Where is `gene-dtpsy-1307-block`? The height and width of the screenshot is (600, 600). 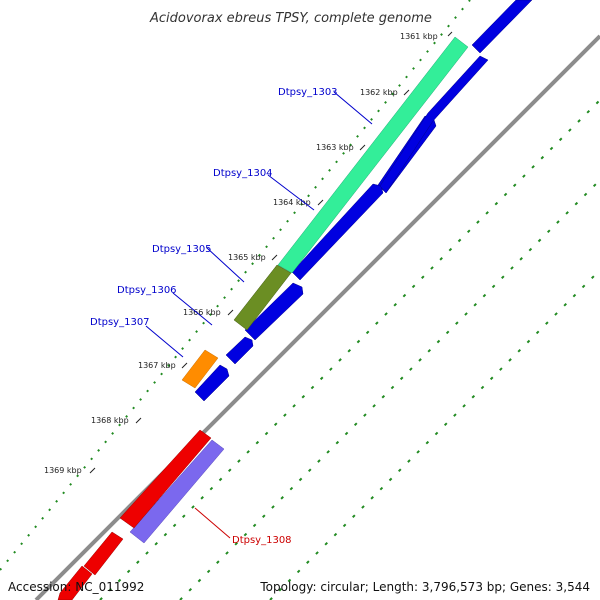
gene-dtpsy-1307-block is located at coordinates (200, 369).